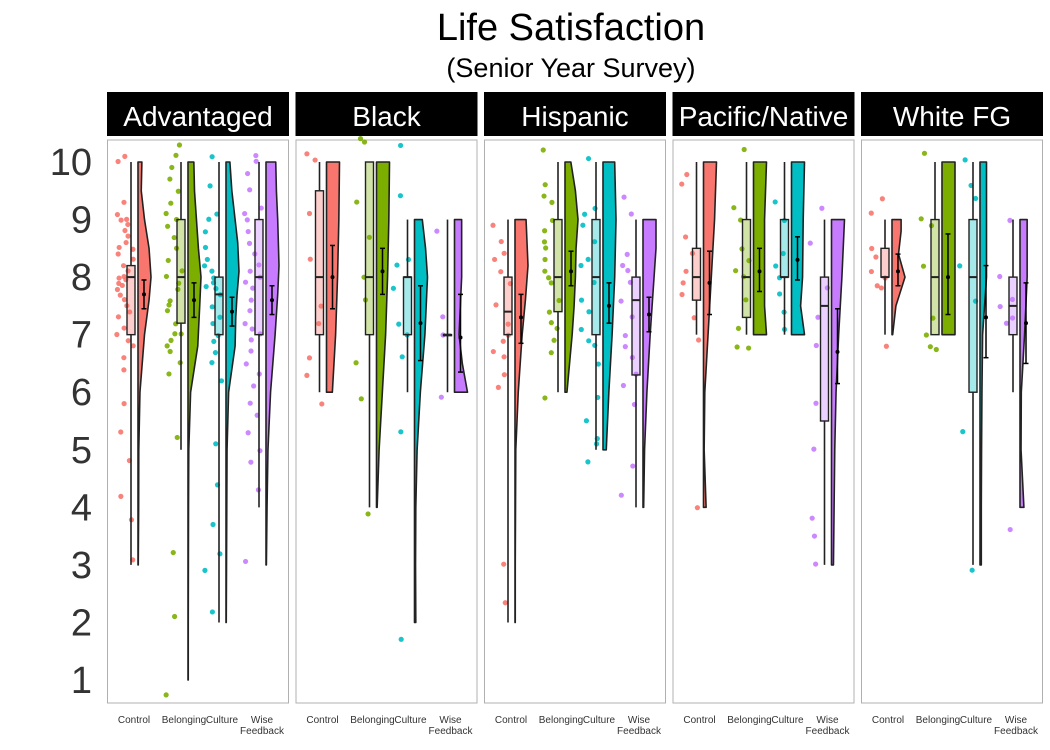 This screenshot has height=750, width=1050. I want to click on x-tick-label: Belonging, so click(561, 720).